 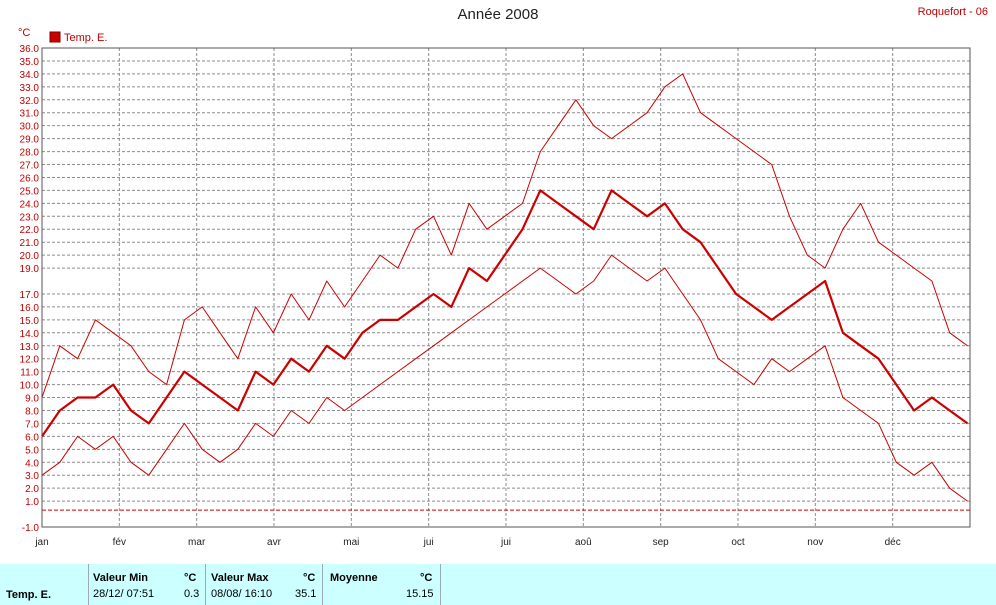 I want to click on y-tick-label: 32.0, so click(x=30, y=101).